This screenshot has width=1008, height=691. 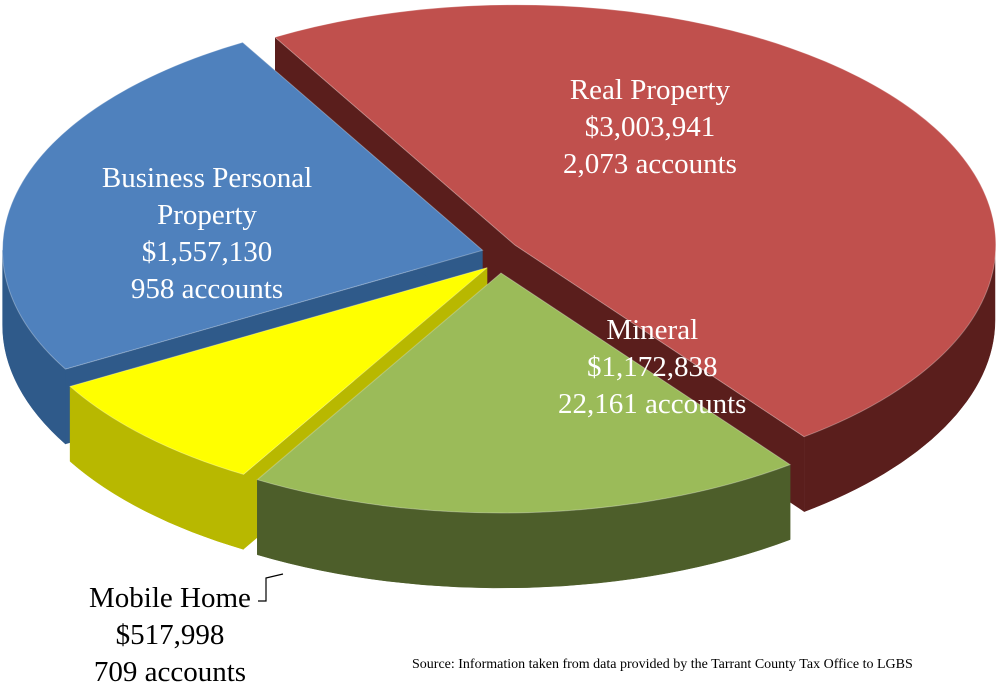 I want to click on accounts-label: 709 accounts, so click(x=170, y=672).